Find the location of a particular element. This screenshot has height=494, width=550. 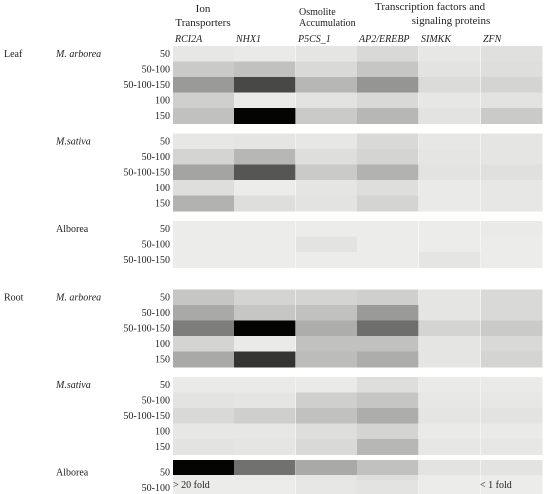

heatmap-cell-root-m-sativa-50-100-150-rci2a is located at coordinates (204, 416).